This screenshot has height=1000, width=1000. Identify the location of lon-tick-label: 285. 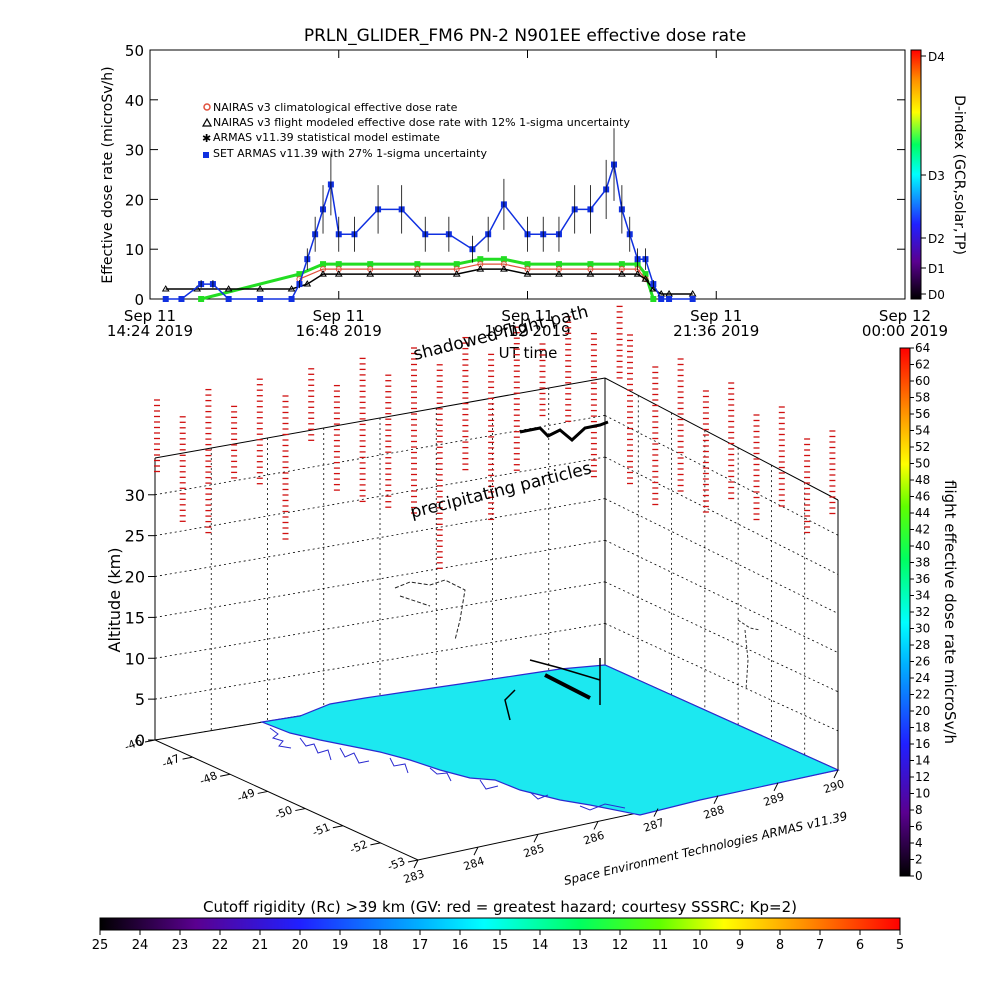
(534, 851).